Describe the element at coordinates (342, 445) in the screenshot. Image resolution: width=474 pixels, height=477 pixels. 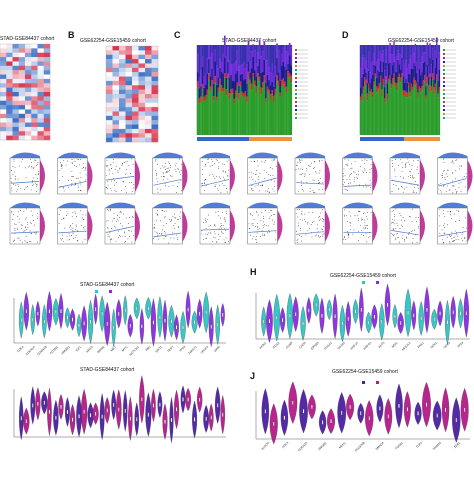
I see `gene-tick-label: MLH1` at that location.